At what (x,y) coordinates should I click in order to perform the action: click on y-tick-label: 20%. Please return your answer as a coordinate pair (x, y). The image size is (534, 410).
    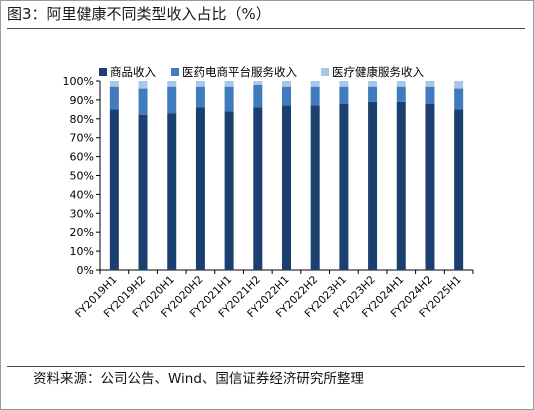
    Looking at the image, I should click on (82, 232).